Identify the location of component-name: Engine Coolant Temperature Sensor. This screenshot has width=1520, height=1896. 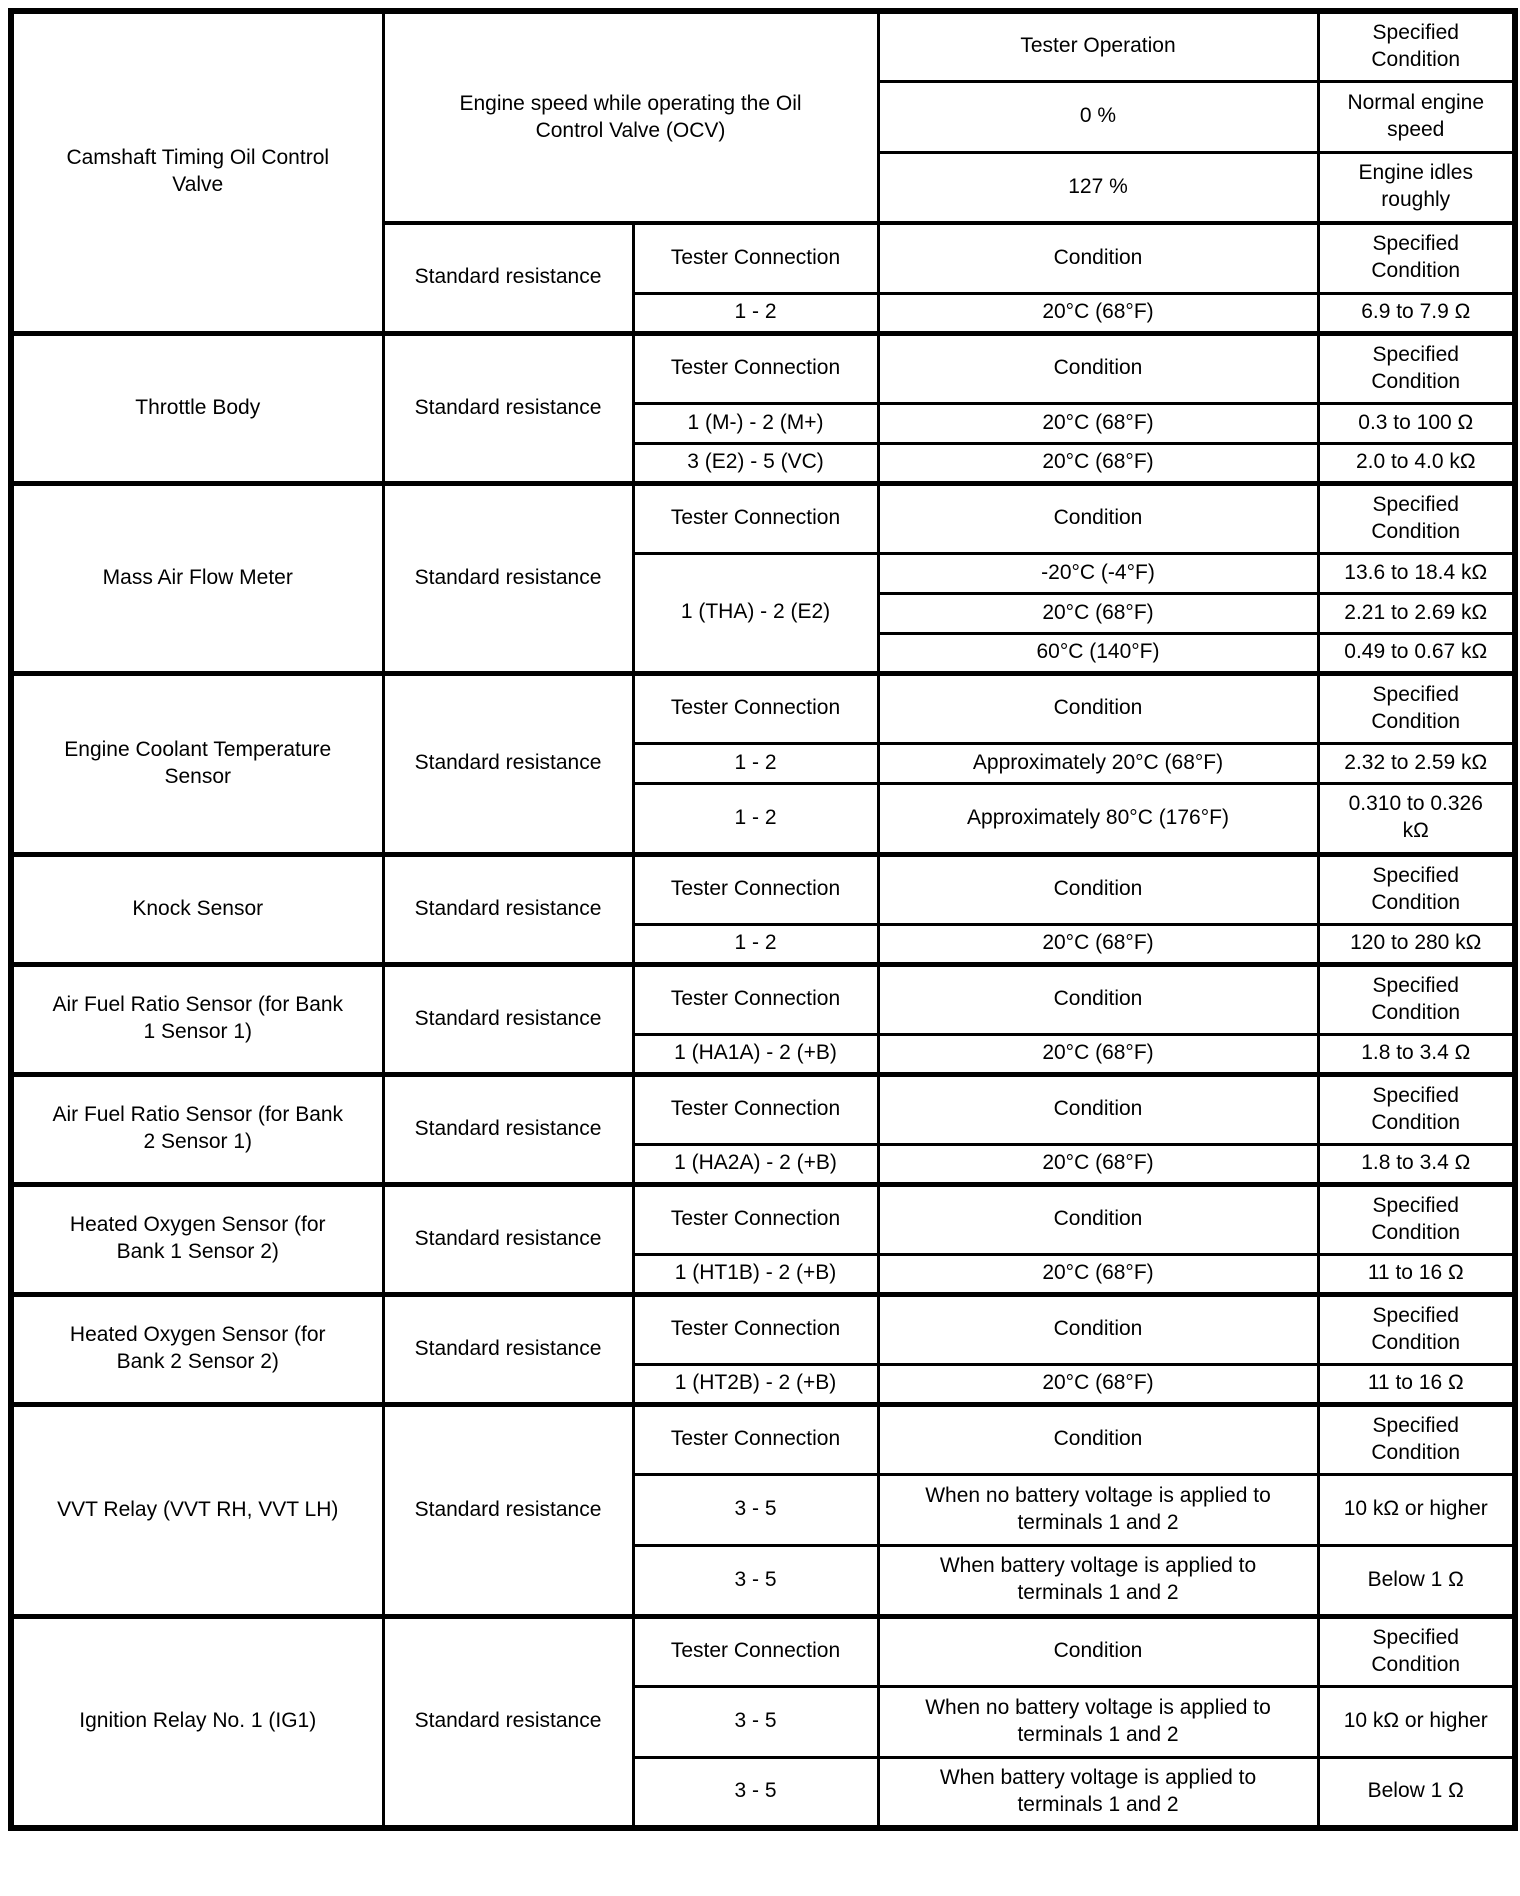
(197, 763).